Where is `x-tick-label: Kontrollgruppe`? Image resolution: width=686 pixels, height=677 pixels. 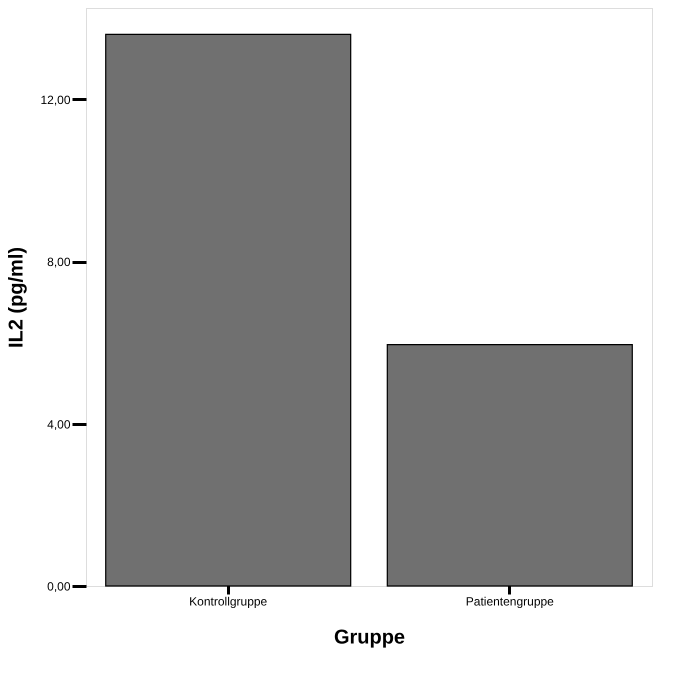
x-tick-label: Kontrollgruppe is located at coordinates (228, 601).